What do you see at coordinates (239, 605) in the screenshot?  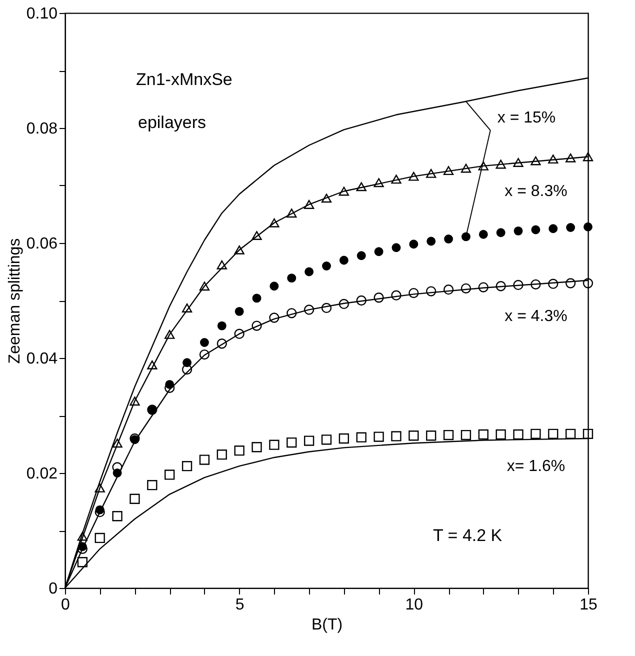 I see `x-tick-label: 5` at bounding box center [239, 605].